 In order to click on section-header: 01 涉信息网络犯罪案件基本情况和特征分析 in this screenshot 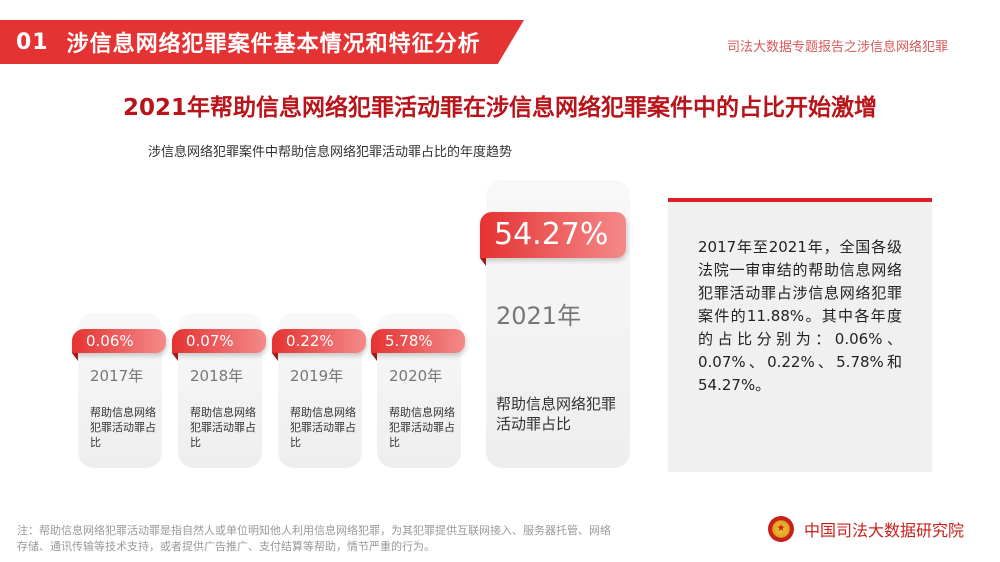, I will do `click(262, 42)`.